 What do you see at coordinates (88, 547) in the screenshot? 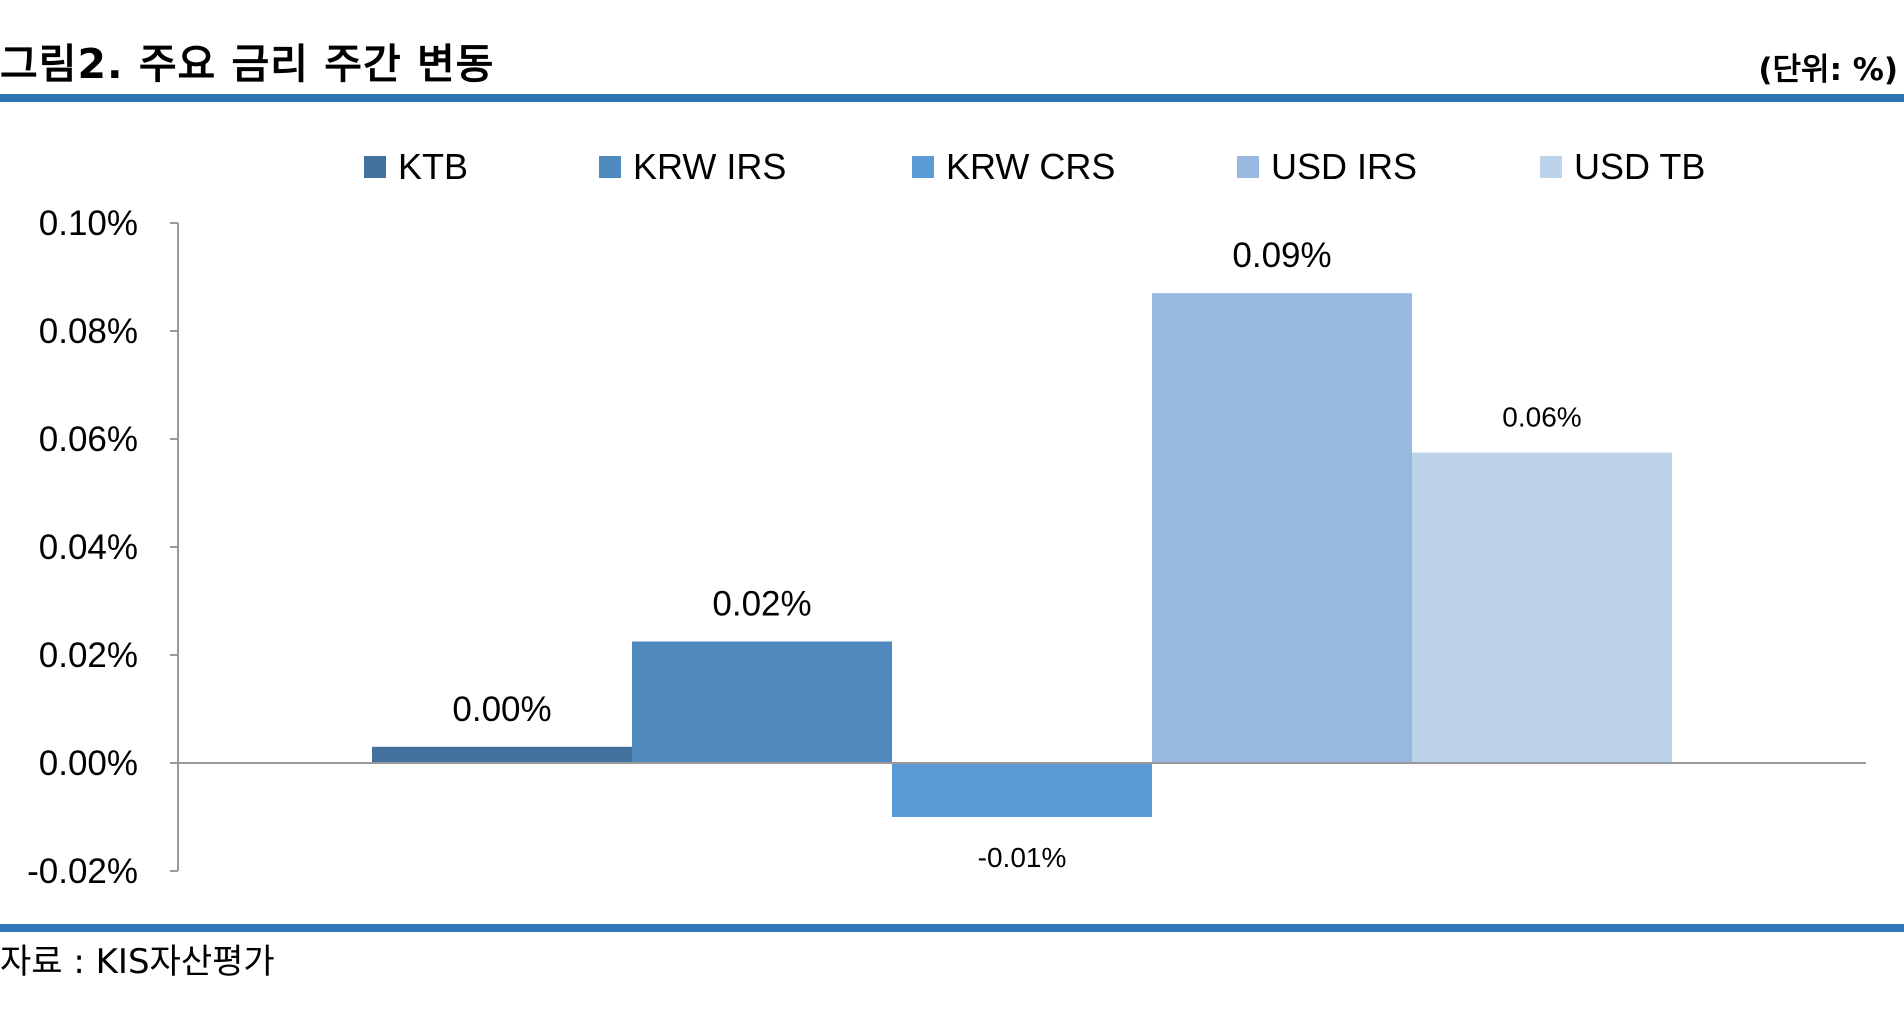
I see `y-tick-label: 0.04%` at bounding box center [88, 547].